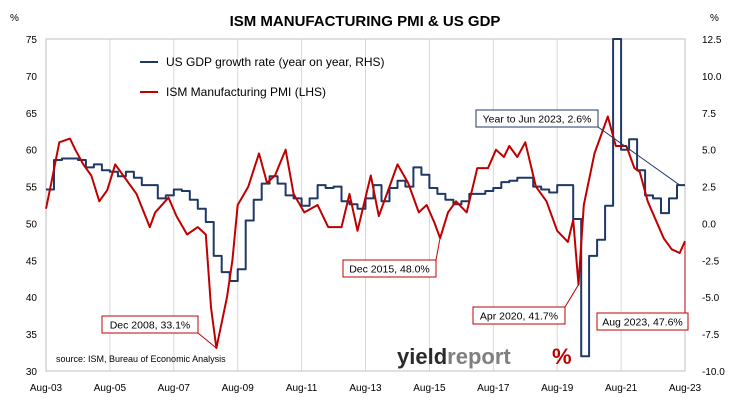  What do you see at coordinates (712, 77) in the screenshot?
I see `y-right-tick-label: 10.0` at bounding box center [712, 77].